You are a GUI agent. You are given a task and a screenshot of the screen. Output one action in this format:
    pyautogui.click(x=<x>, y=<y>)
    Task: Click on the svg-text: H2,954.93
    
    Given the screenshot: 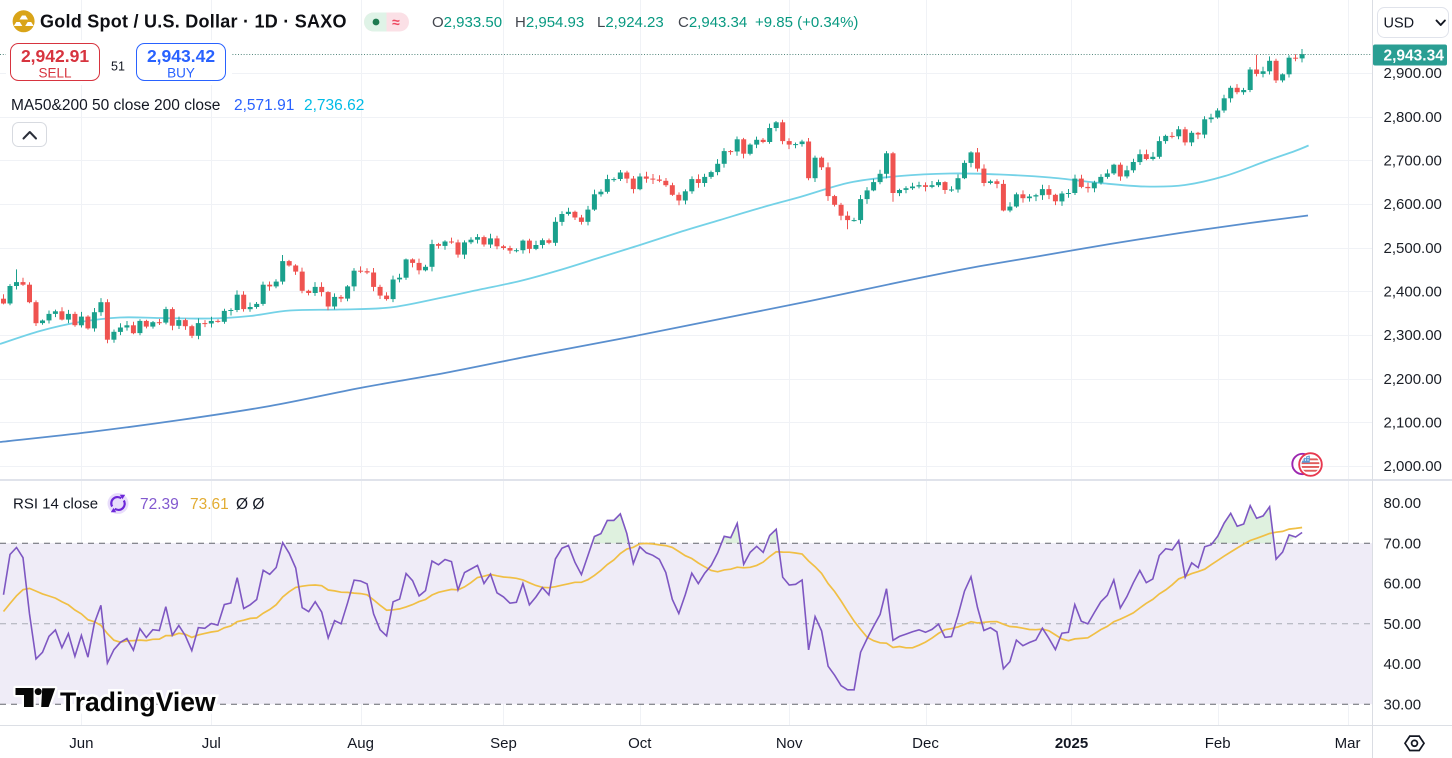 What is the action you would take?
    pyautogui.click(x=549, y=22)
    